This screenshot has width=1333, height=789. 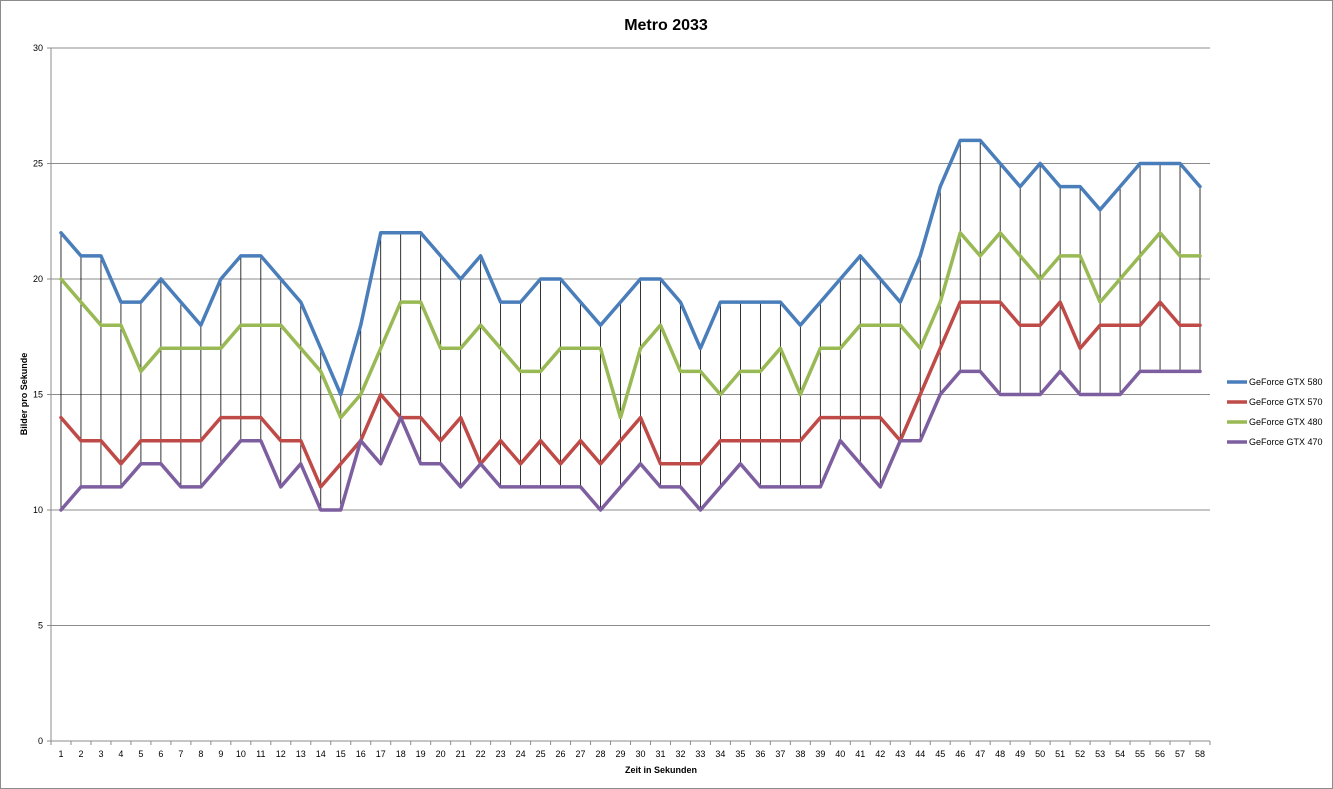 I want to click on x-tick-label-30: 30, so click(x=640, y=754).